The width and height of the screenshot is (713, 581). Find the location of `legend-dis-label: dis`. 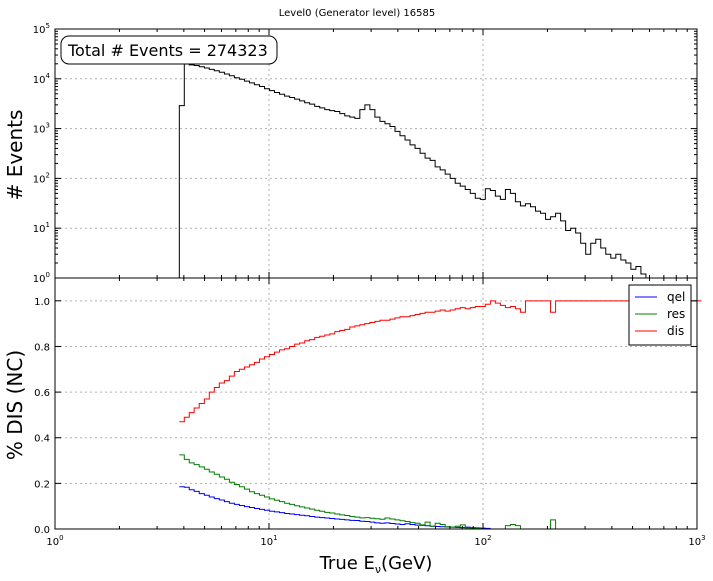

legend-dis-label: dis is located at coordinates (675, 331).